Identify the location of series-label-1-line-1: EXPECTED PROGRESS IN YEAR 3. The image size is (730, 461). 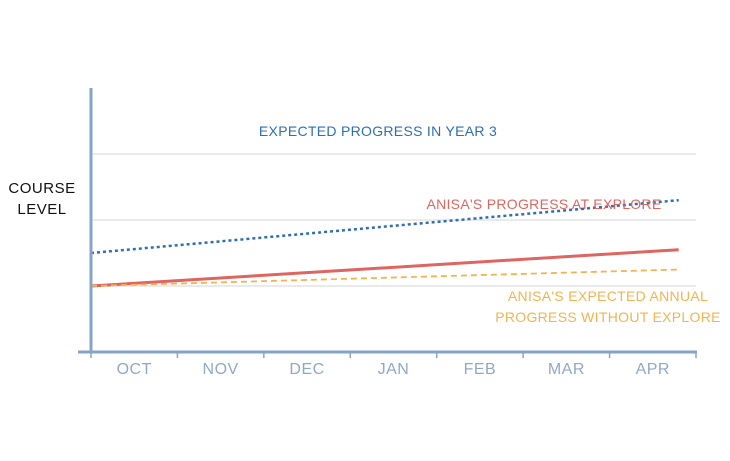
(378, 131).